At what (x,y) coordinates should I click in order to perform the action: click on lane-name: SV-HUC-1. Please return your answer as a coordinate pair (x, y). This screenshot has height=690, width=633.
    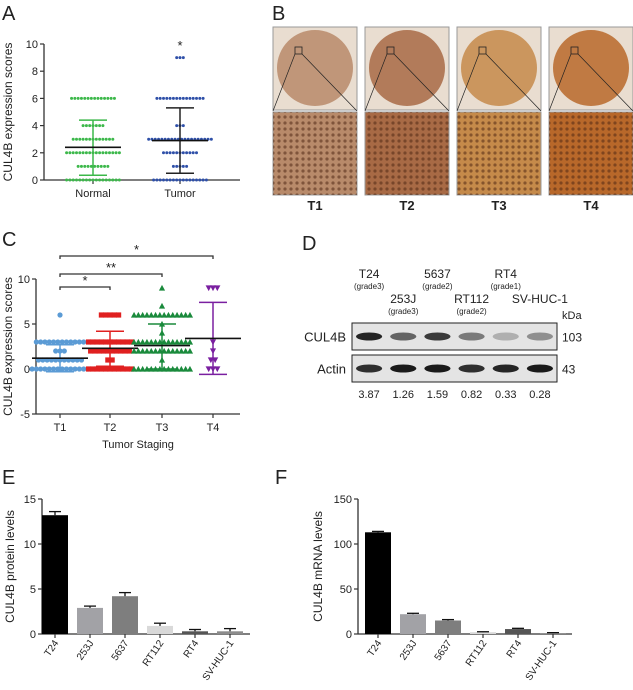
    Looking at the image, I should click on (540, 299).